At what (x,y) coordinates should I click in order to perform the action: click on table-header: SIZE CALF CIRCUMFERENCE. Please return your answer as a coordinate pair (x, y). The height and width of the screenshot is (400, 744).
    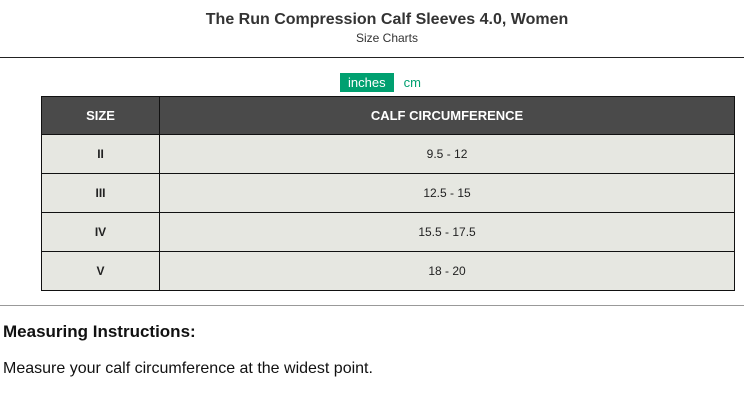
    Looking at the image, I should click on (387, 115).